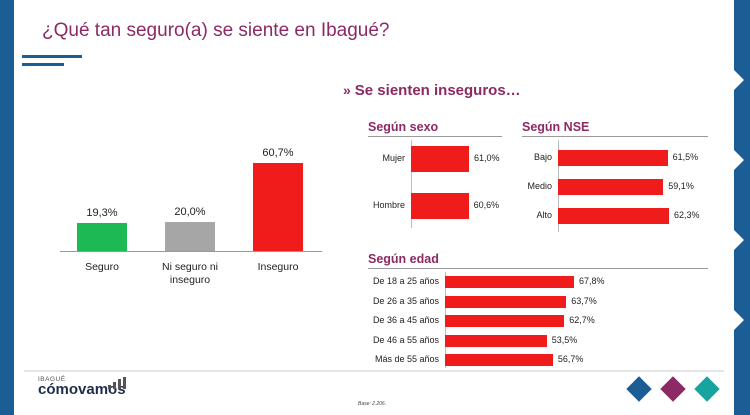 The height and width of the screenshot is (415, 750). What do you see at coordinates (584, 300) in the screenshot?
I see `hbar-value-label: 63,7%` at bounding box center [584, 300].